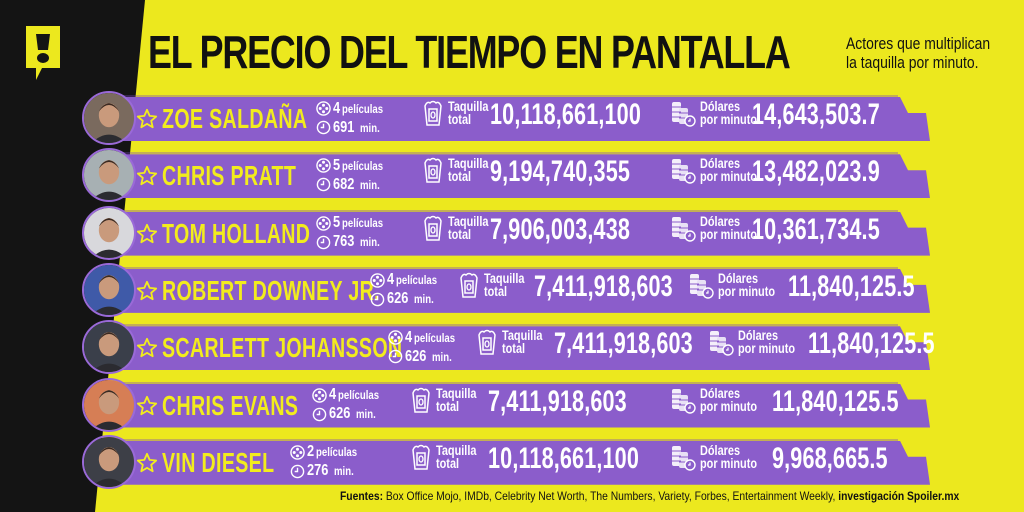 The width and height of the screenshot is (1024, 512). What do you see at coordinates (43, 53) in the screenshot?
I see `logo-exclamation-icon` at bounding box center [43, 53].